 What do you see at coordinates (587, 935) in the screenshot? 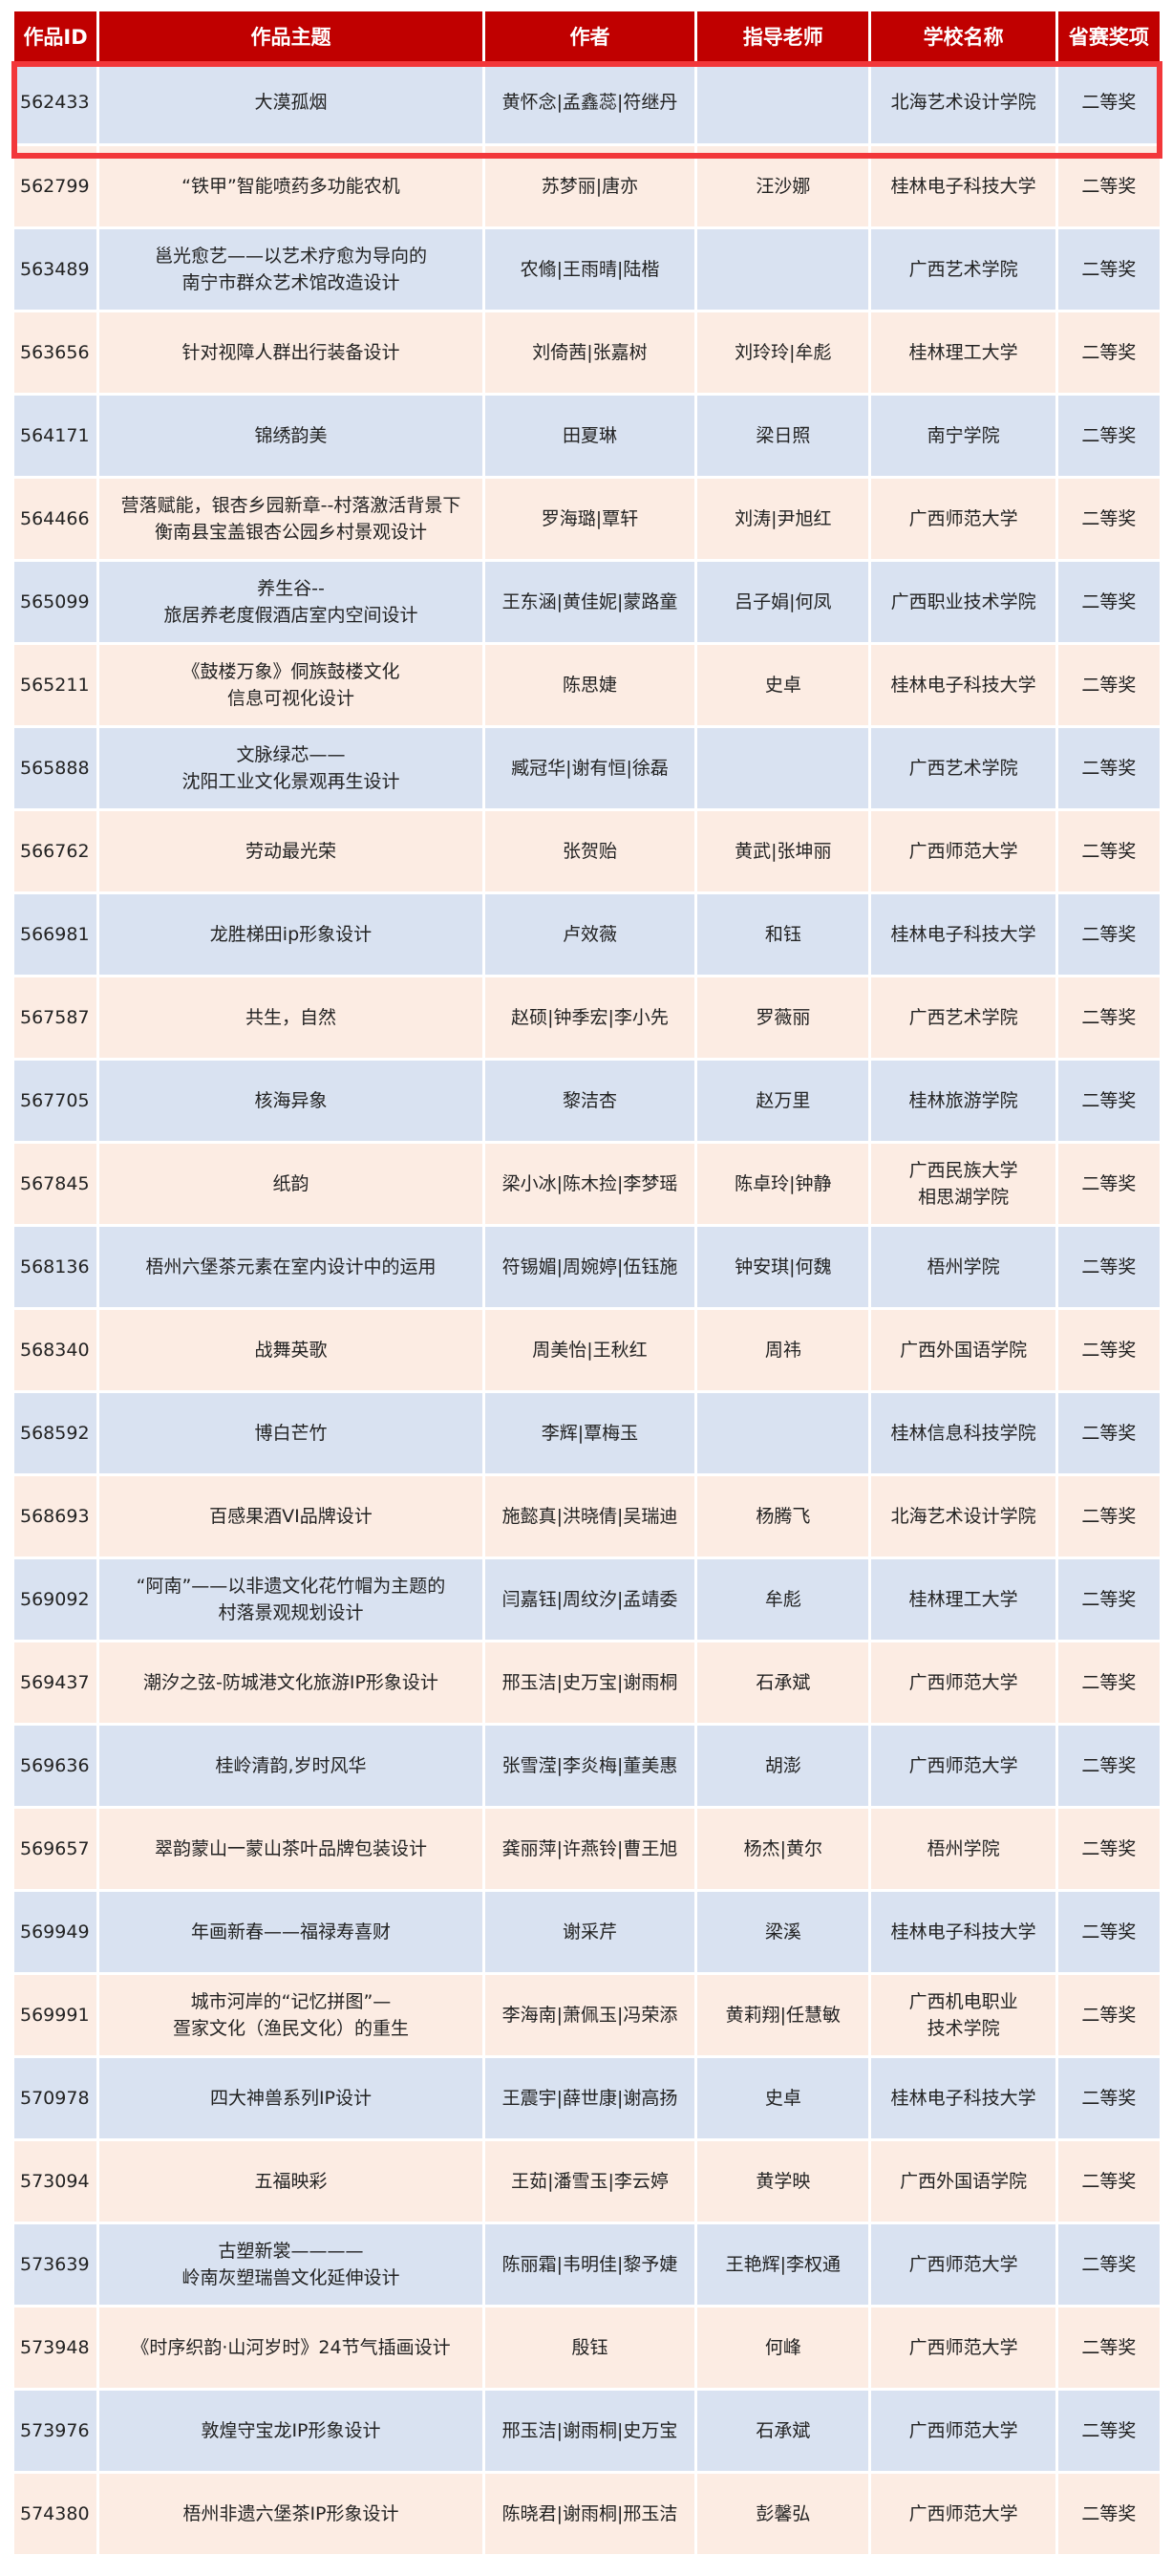
I see `table-row: 566981 龙胜梯田ip形象设计 卢效薇 和钰 桂林电子科技大学 二等奖` at bounding box center [587, 935].